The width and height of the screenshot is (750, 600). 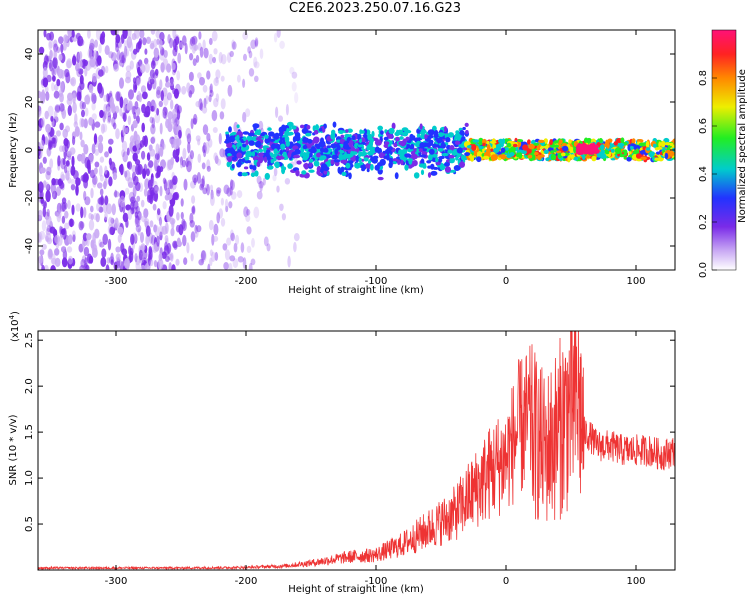 What do you see at coordinates (356, 290) in the screenshot?
I see `x-axis-label: Height of straight line (km)` at bounding box center [356, 290].